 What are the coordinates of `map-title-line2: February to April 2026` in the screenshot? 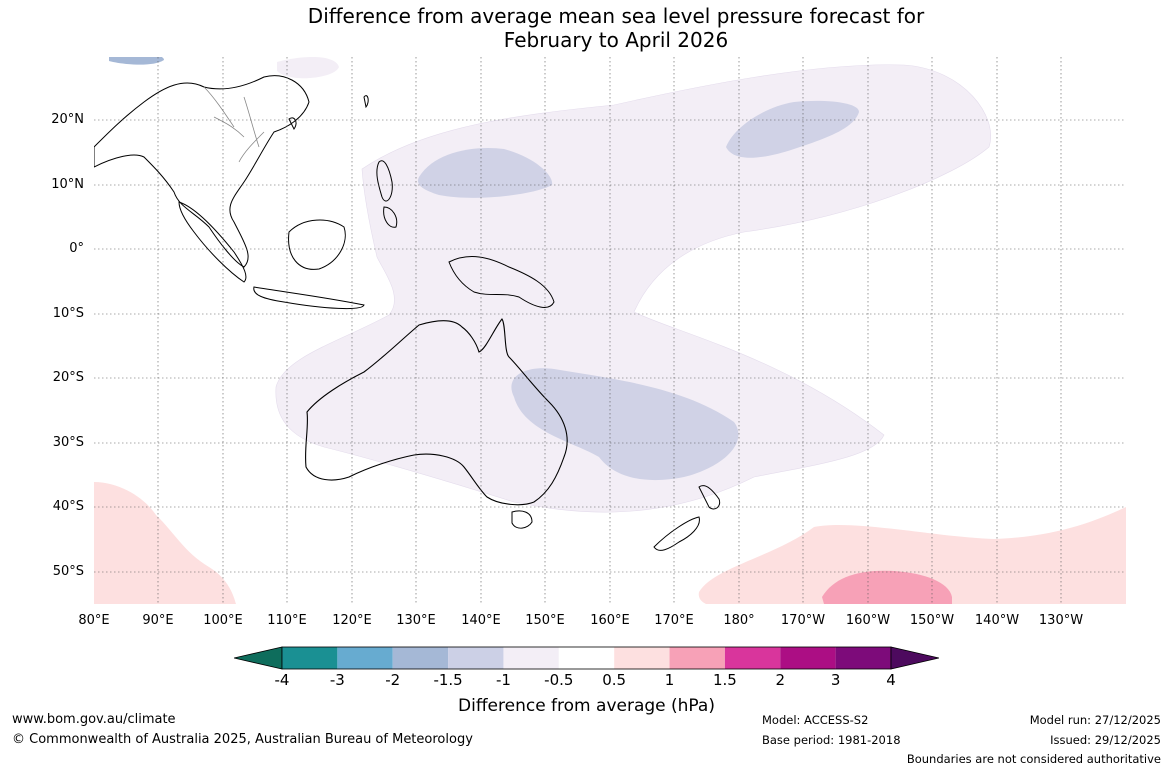 It's located at (616, 40).